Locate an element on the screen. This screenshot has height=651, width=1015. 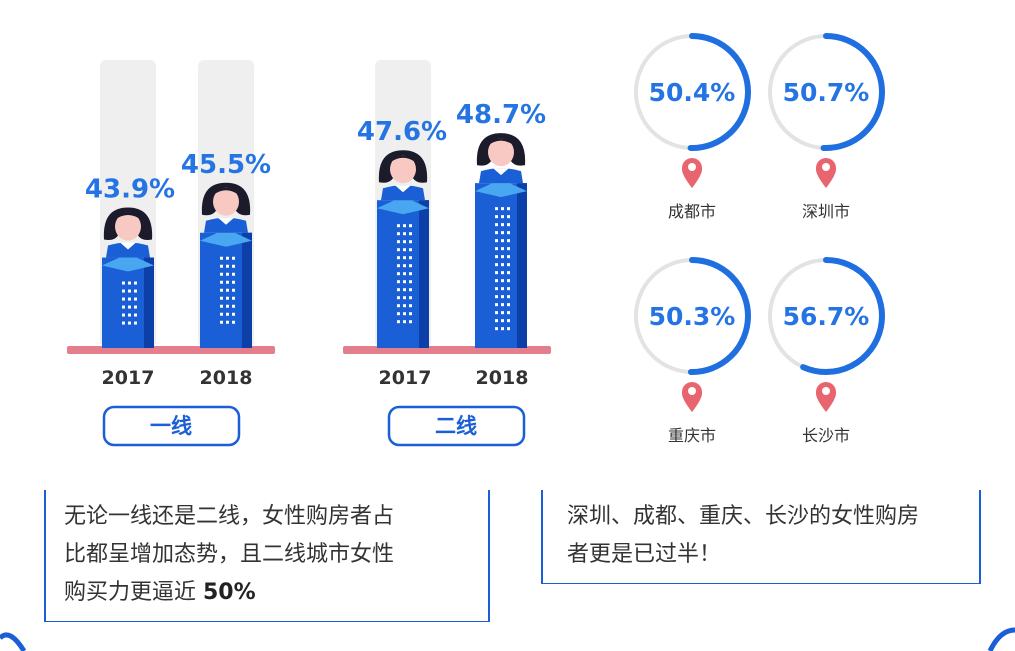
note-left-line-1: 无论一线还是二线，女性购房者占 is located at coordinates (229, 516).